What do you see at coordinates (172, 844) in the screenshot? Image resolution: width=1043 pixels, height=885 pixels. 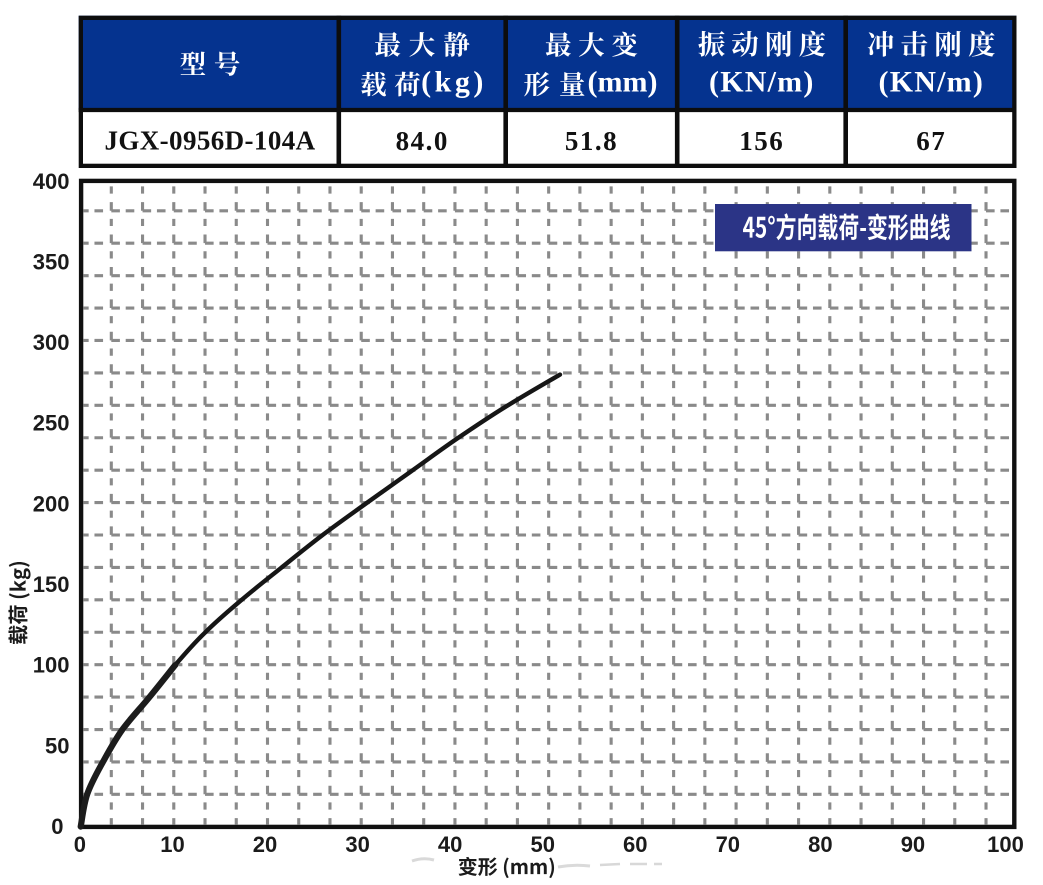 I see `svg-text: 10` at bounding box center [172, 844].